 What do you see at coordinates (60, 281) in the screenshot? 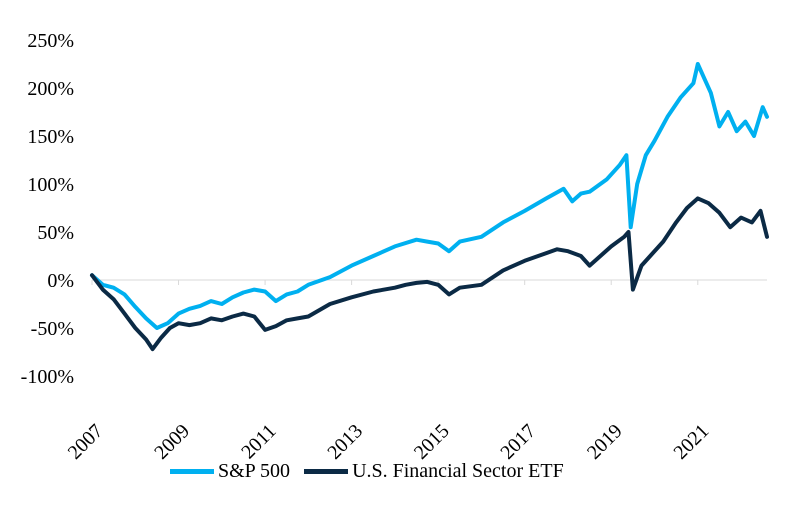
I see `y-tick-label: 0%` at bounding box center [60, 281].